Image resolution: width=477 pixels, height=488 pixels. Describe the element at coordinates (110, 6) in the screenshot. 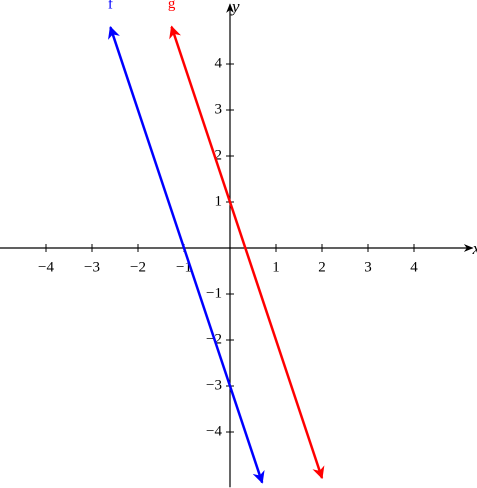

I see `series-label: f` at that location.